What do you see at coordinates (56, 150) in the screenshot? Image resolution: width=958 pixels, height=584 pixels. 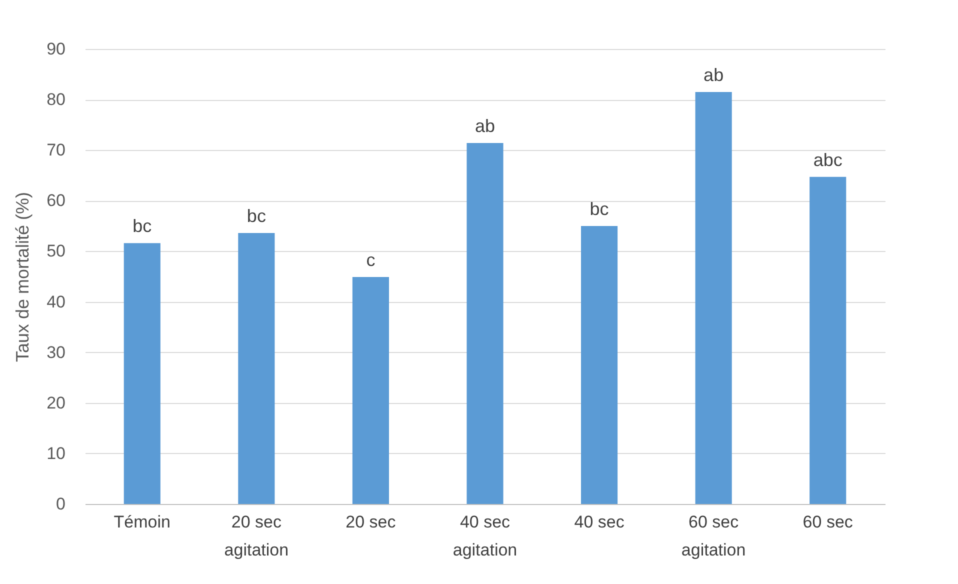 I see `y-tick-label: 70` at bounding box center [56, 150].